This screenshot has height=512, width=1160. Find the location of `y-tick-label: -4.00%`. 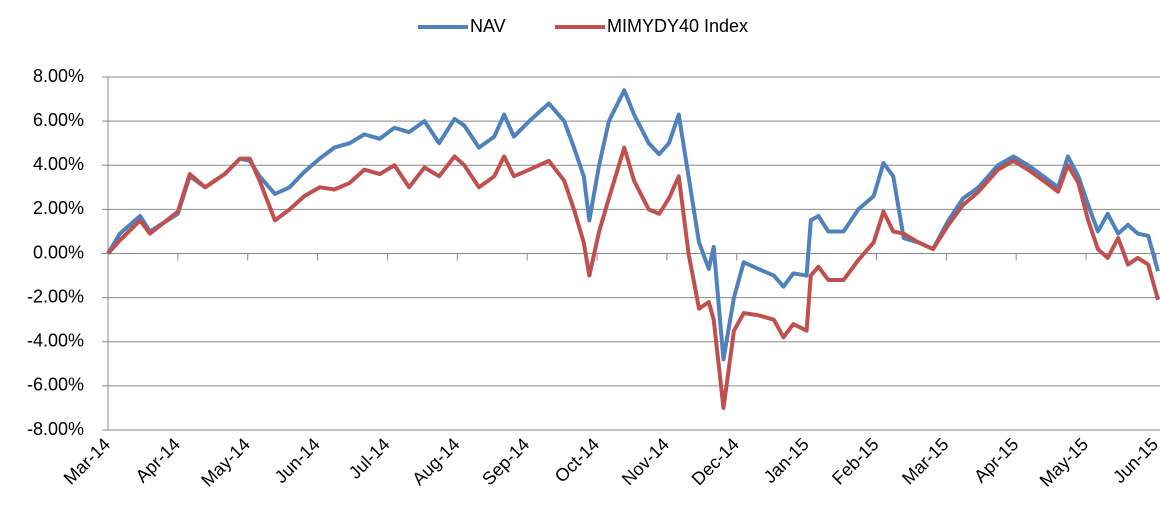

y-tick-label: -4.00% is located at coordinates (55, 341).